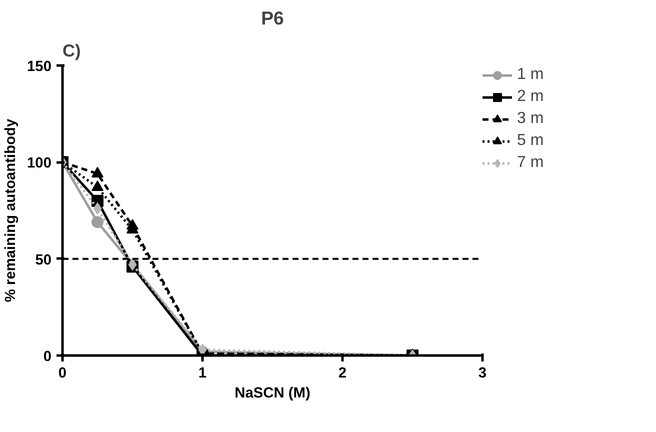 The width and height of the screenshot is (656, 432). I want to click on chart-title: P6, so click(272, 18).